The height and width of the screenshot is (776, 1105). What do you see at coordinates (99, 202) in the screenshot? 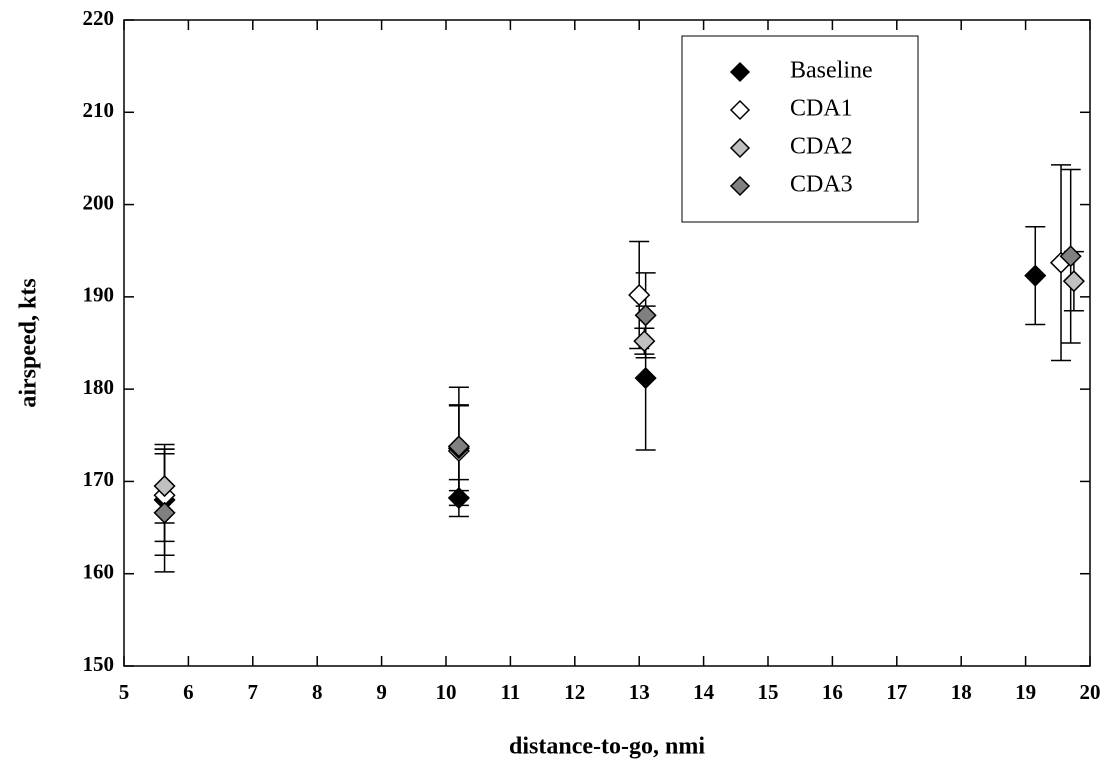
I see `y-tick-label: 200` at bounding box center [99, 202].